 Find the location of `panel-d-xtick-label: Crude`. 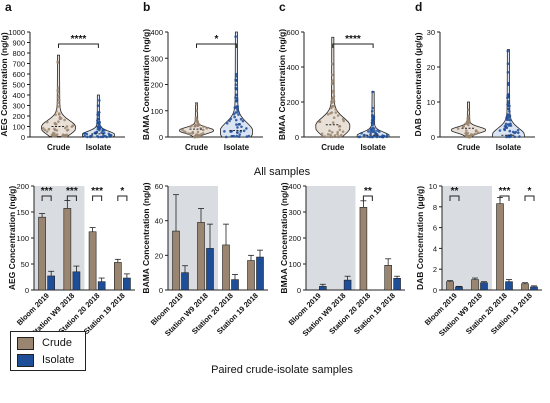

panel-d-xtick-label: Crude is located at coordinates (469, 147).